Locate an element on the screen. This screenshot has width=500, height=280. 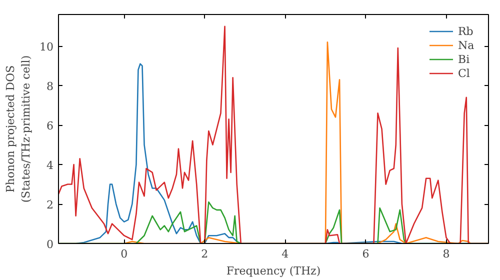
x-tick-label: 4 is located at coordinates (285, 254).